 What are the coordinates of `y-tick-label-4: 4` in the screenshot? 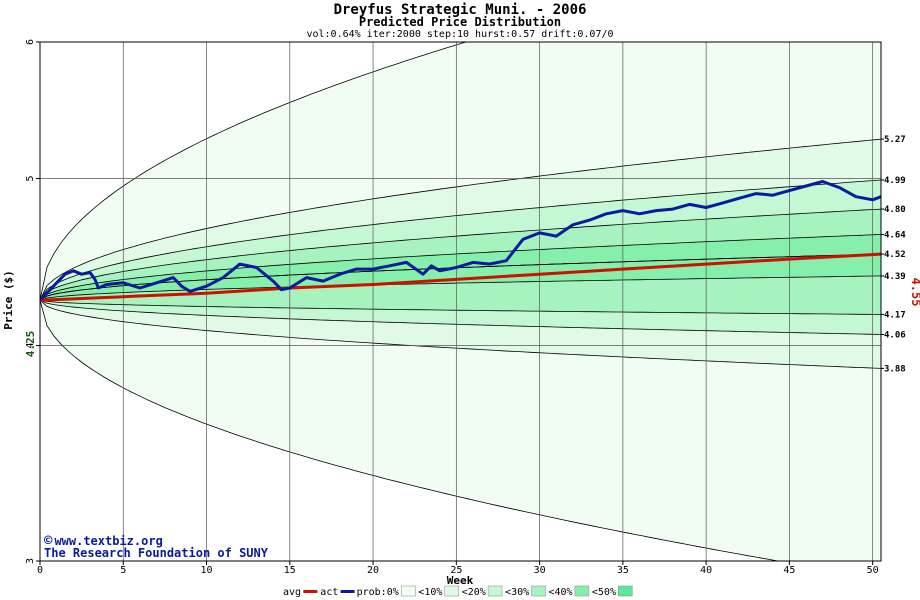 It's located at (30, 346).